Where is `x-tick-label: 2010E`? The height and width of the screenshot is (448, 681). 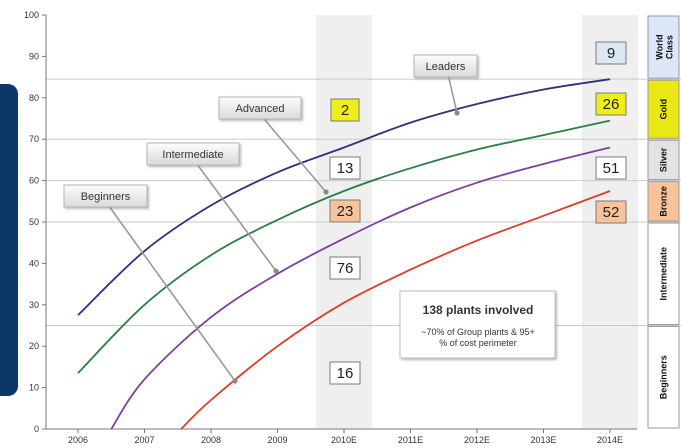
x-tick-label: 2010E is located at coordinates (344, 440).